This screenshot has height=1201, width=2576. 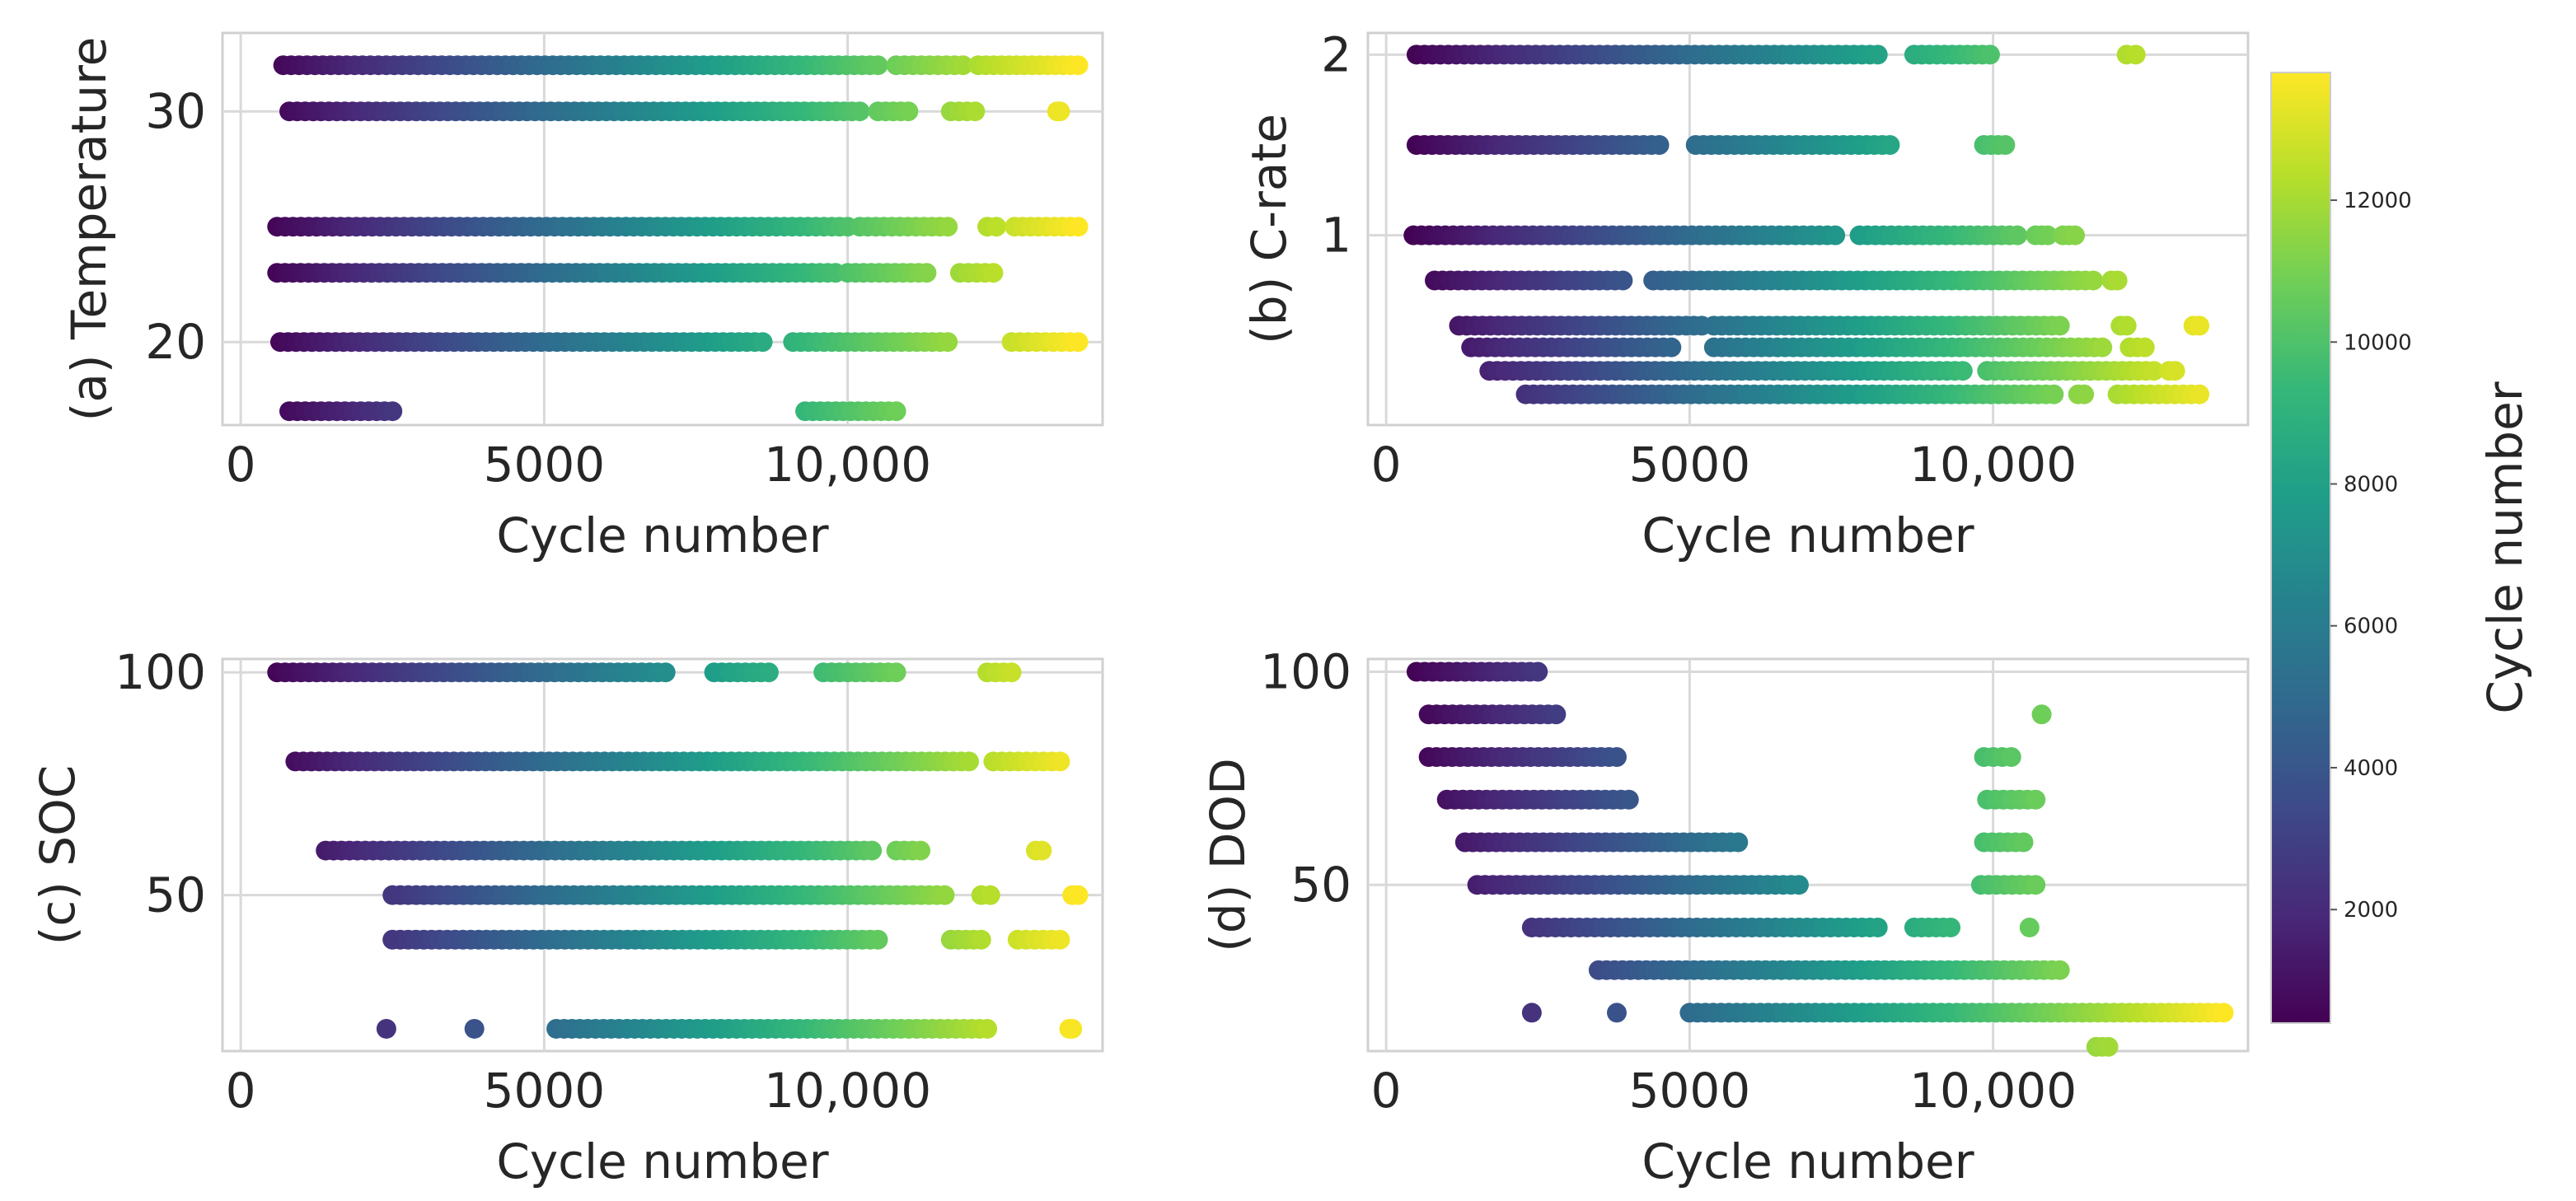 I want to click on colorbar-gradient, so click(x=2300, y=548).